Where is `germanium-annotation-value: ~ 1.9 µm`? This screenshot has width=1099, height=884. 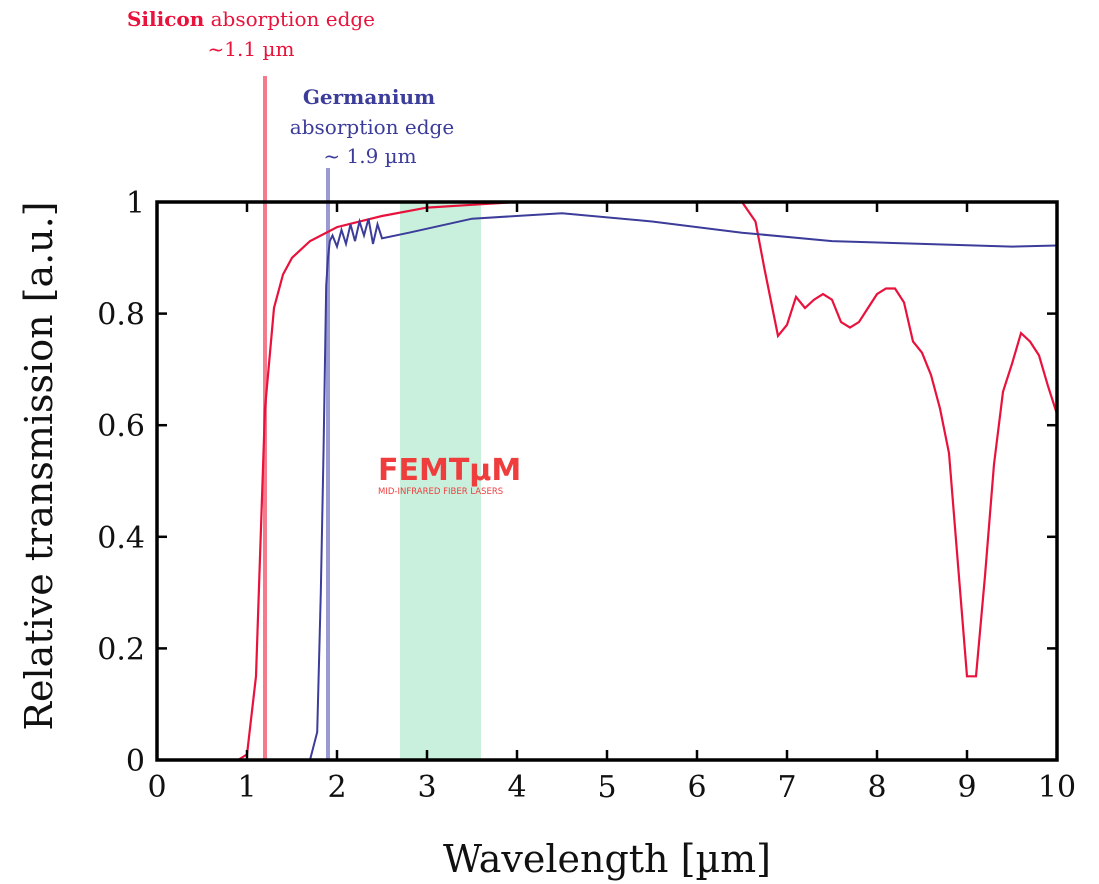
germanium-annotation-value: ~ 1.9 µm is located at coordinates (369, 156).